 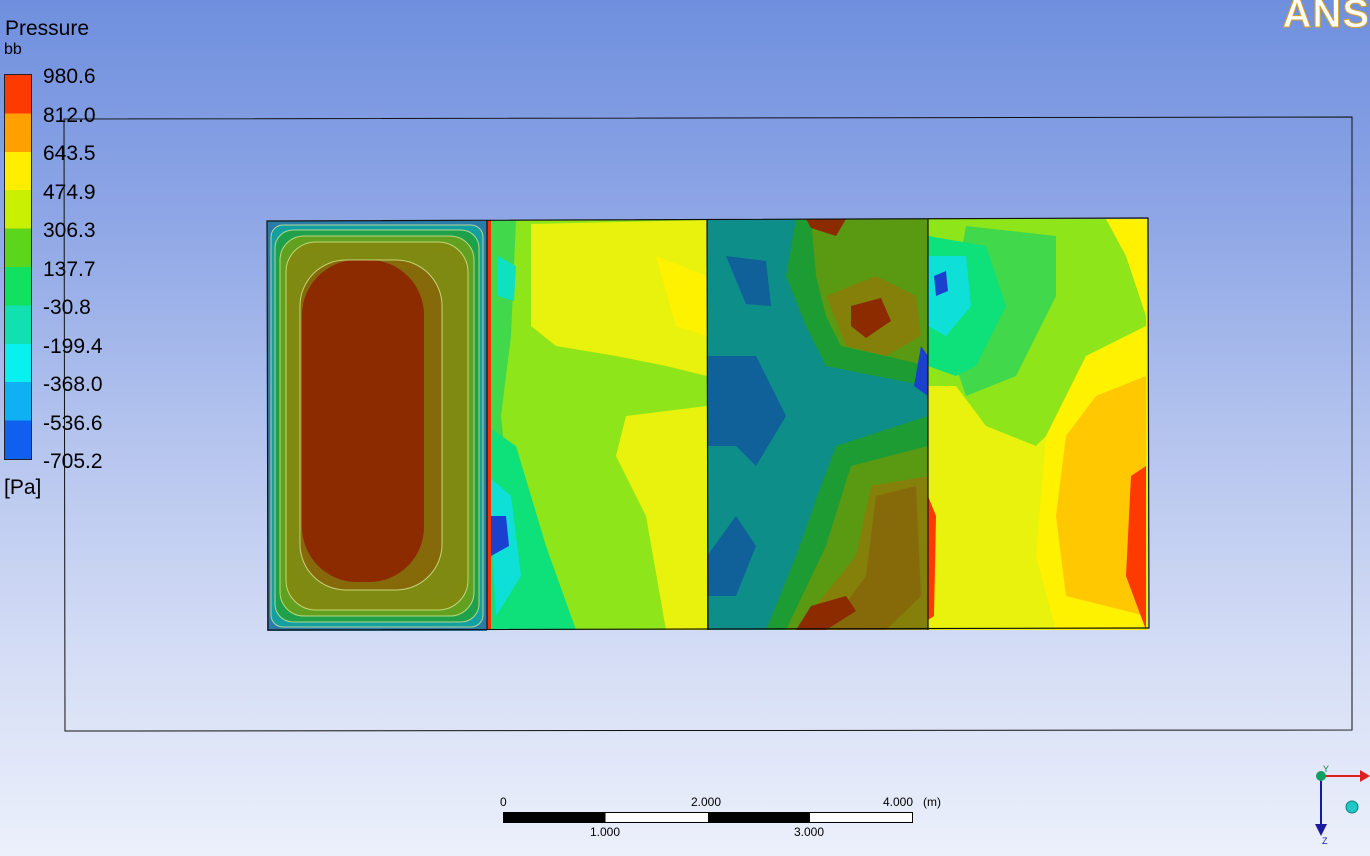 I want to click on axis-y-label: Y, so click(x=1326, y=769).